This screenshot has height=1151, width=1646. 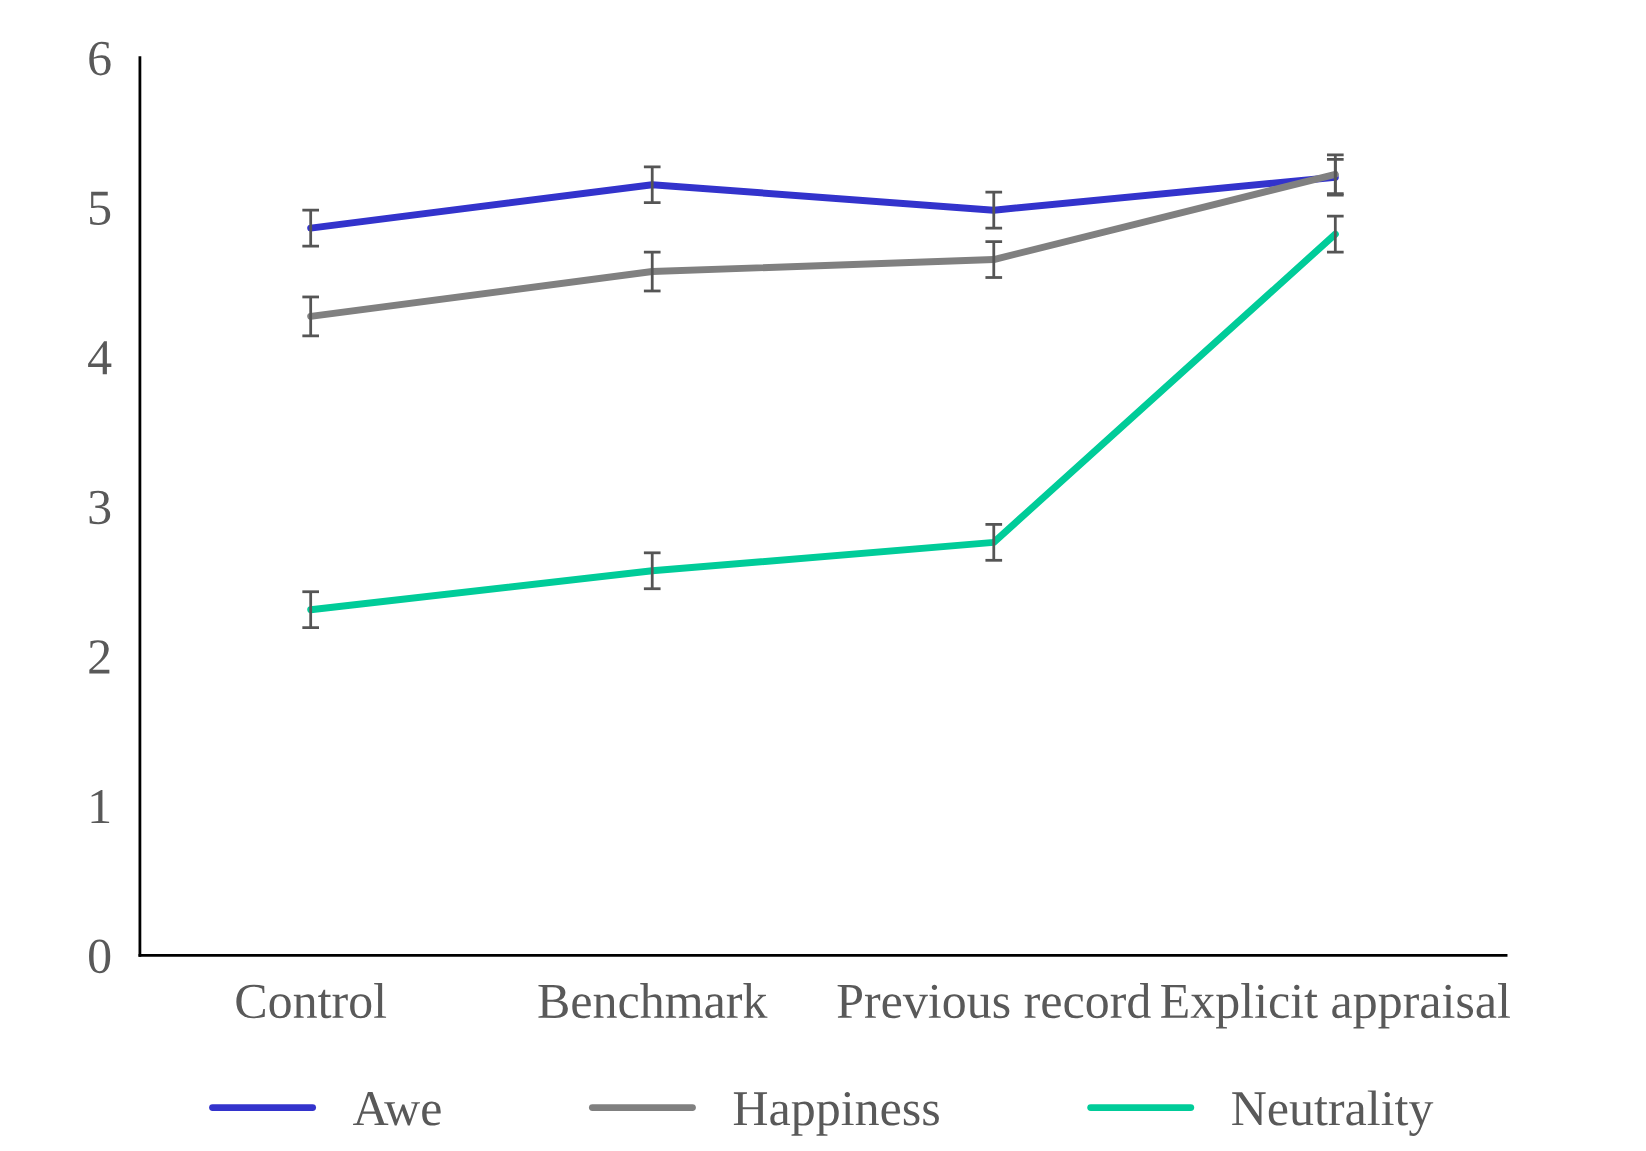 I want to click on x-tick-label: Previous record, so click(x=994, y=1001).